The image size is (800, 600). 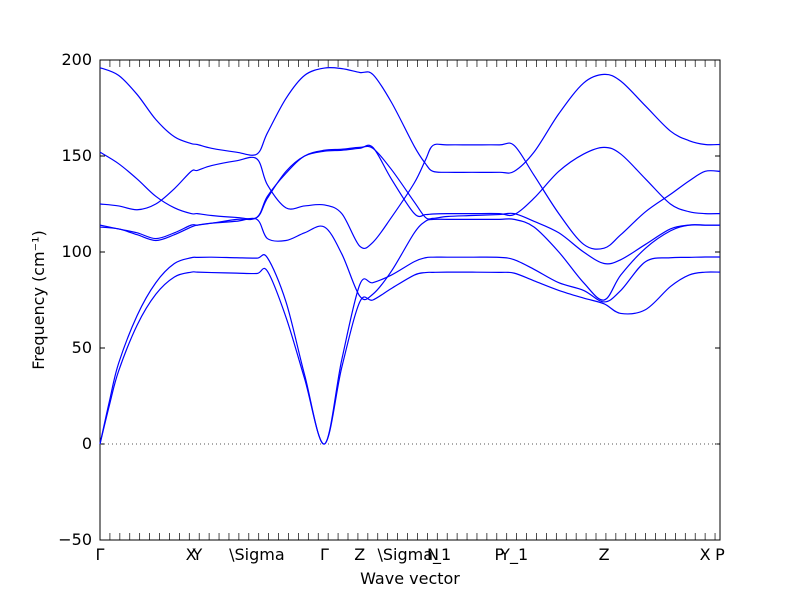 What do you see at coordinates (410, 120) in the screenshot?
I see `band-7-line` at bounding box center [410, 120].